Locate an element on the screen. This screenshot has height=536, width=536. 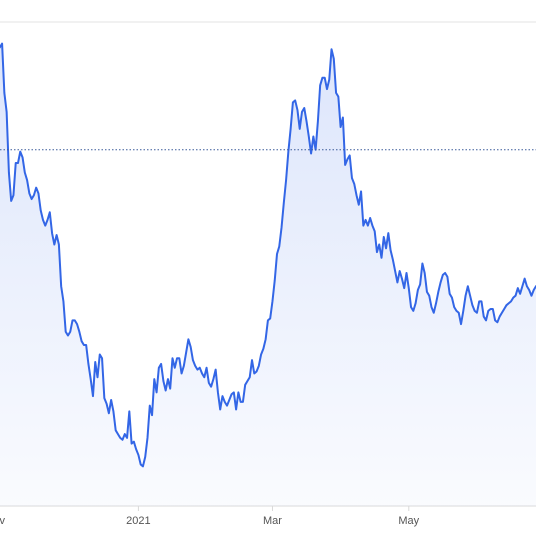
x-tick-label: 2021 is located at coordinates (138, 521).